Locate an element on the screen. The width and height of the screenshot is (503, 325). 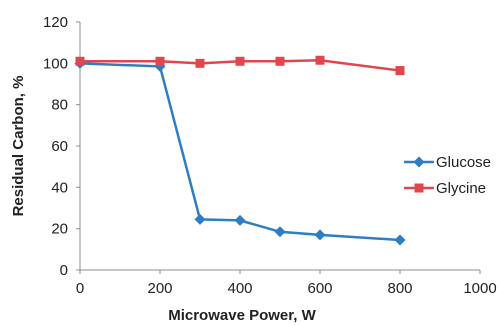
legend: Glucose Glycine is located at coordinates (447, 175).